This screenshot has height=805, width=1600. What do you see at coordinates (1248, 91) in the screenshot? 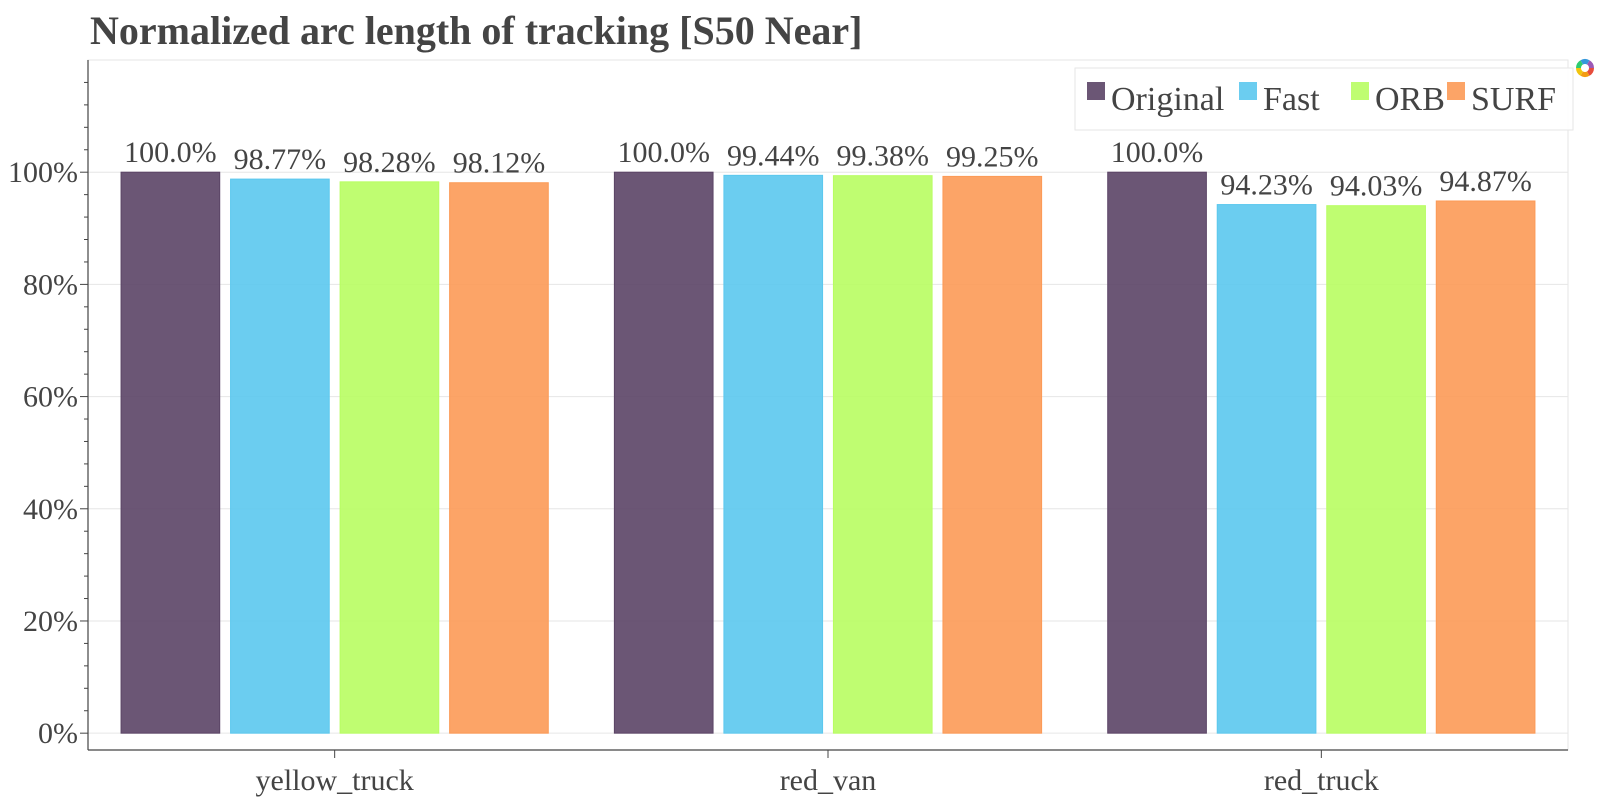
I see `legend-swatch-fast` at bounding box center [1248, 91].